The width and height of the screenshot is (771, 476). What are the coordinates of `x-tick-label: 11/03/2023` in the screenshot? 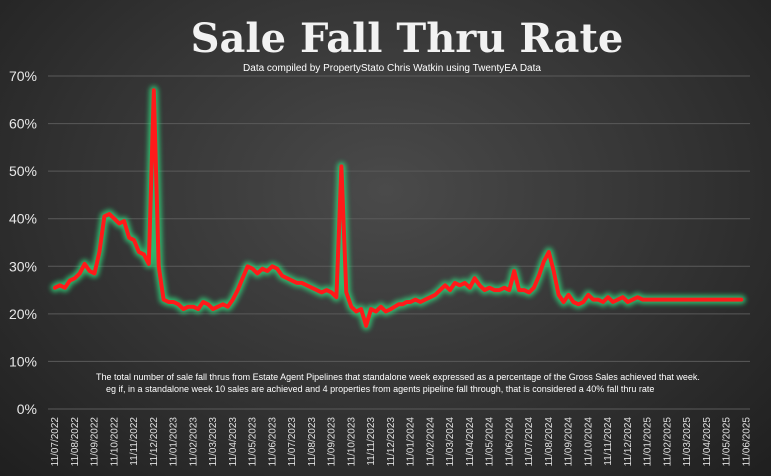 It's located at (213, 442).